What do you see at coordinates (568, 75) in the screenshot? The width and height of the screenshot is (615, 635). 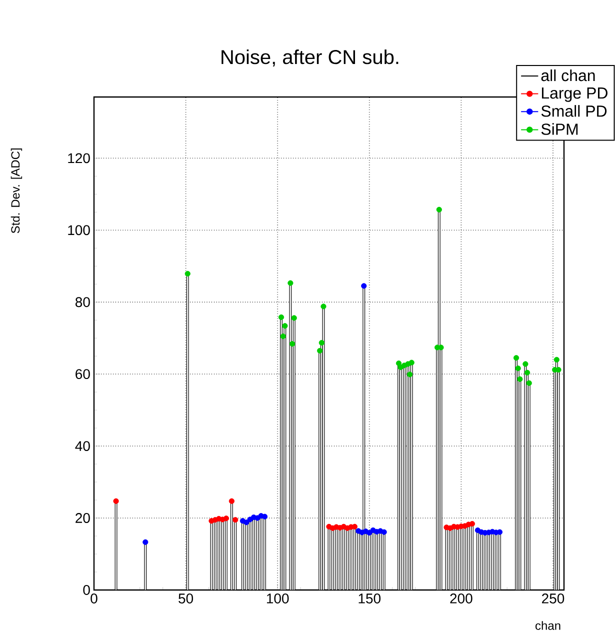 I see `legend-label: all chan` at bounding box center [568, 75].